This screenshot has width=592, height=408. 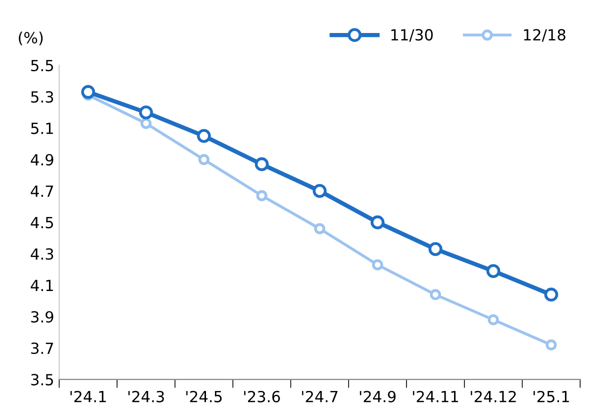 What do you see at coordinates (42, 254) in the screenshot?
I see `y-tick-label: 4.3` at bounding box center [42, 254].